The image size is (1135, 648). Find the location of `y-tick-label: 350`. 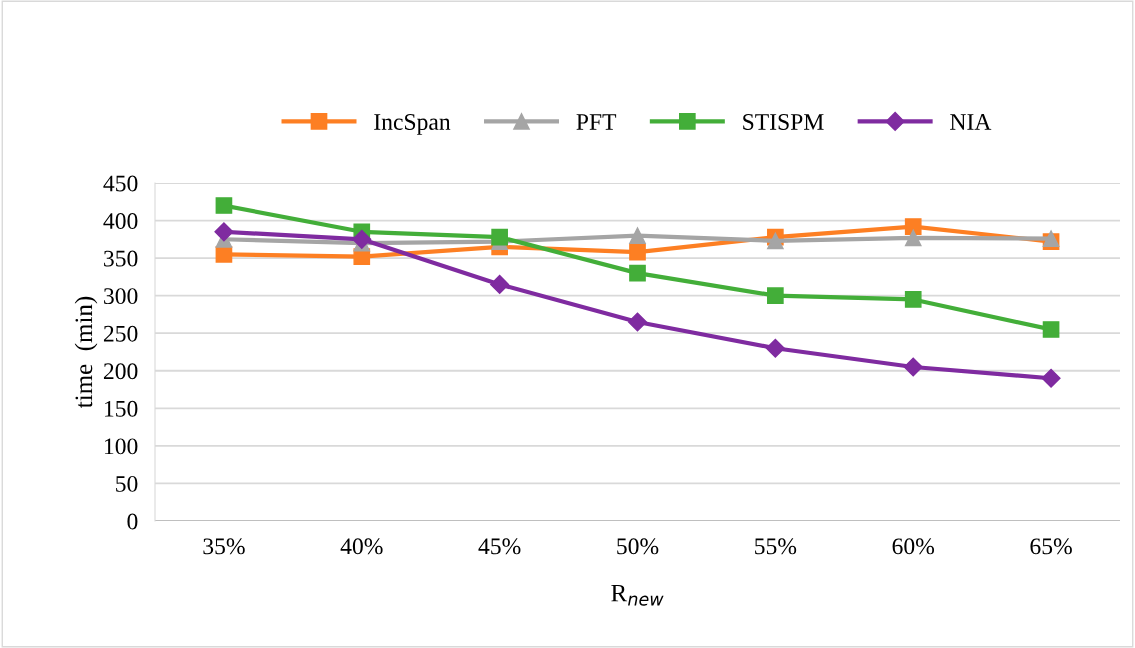

y-tick-label: 350 is located at coordinates (121, 258).